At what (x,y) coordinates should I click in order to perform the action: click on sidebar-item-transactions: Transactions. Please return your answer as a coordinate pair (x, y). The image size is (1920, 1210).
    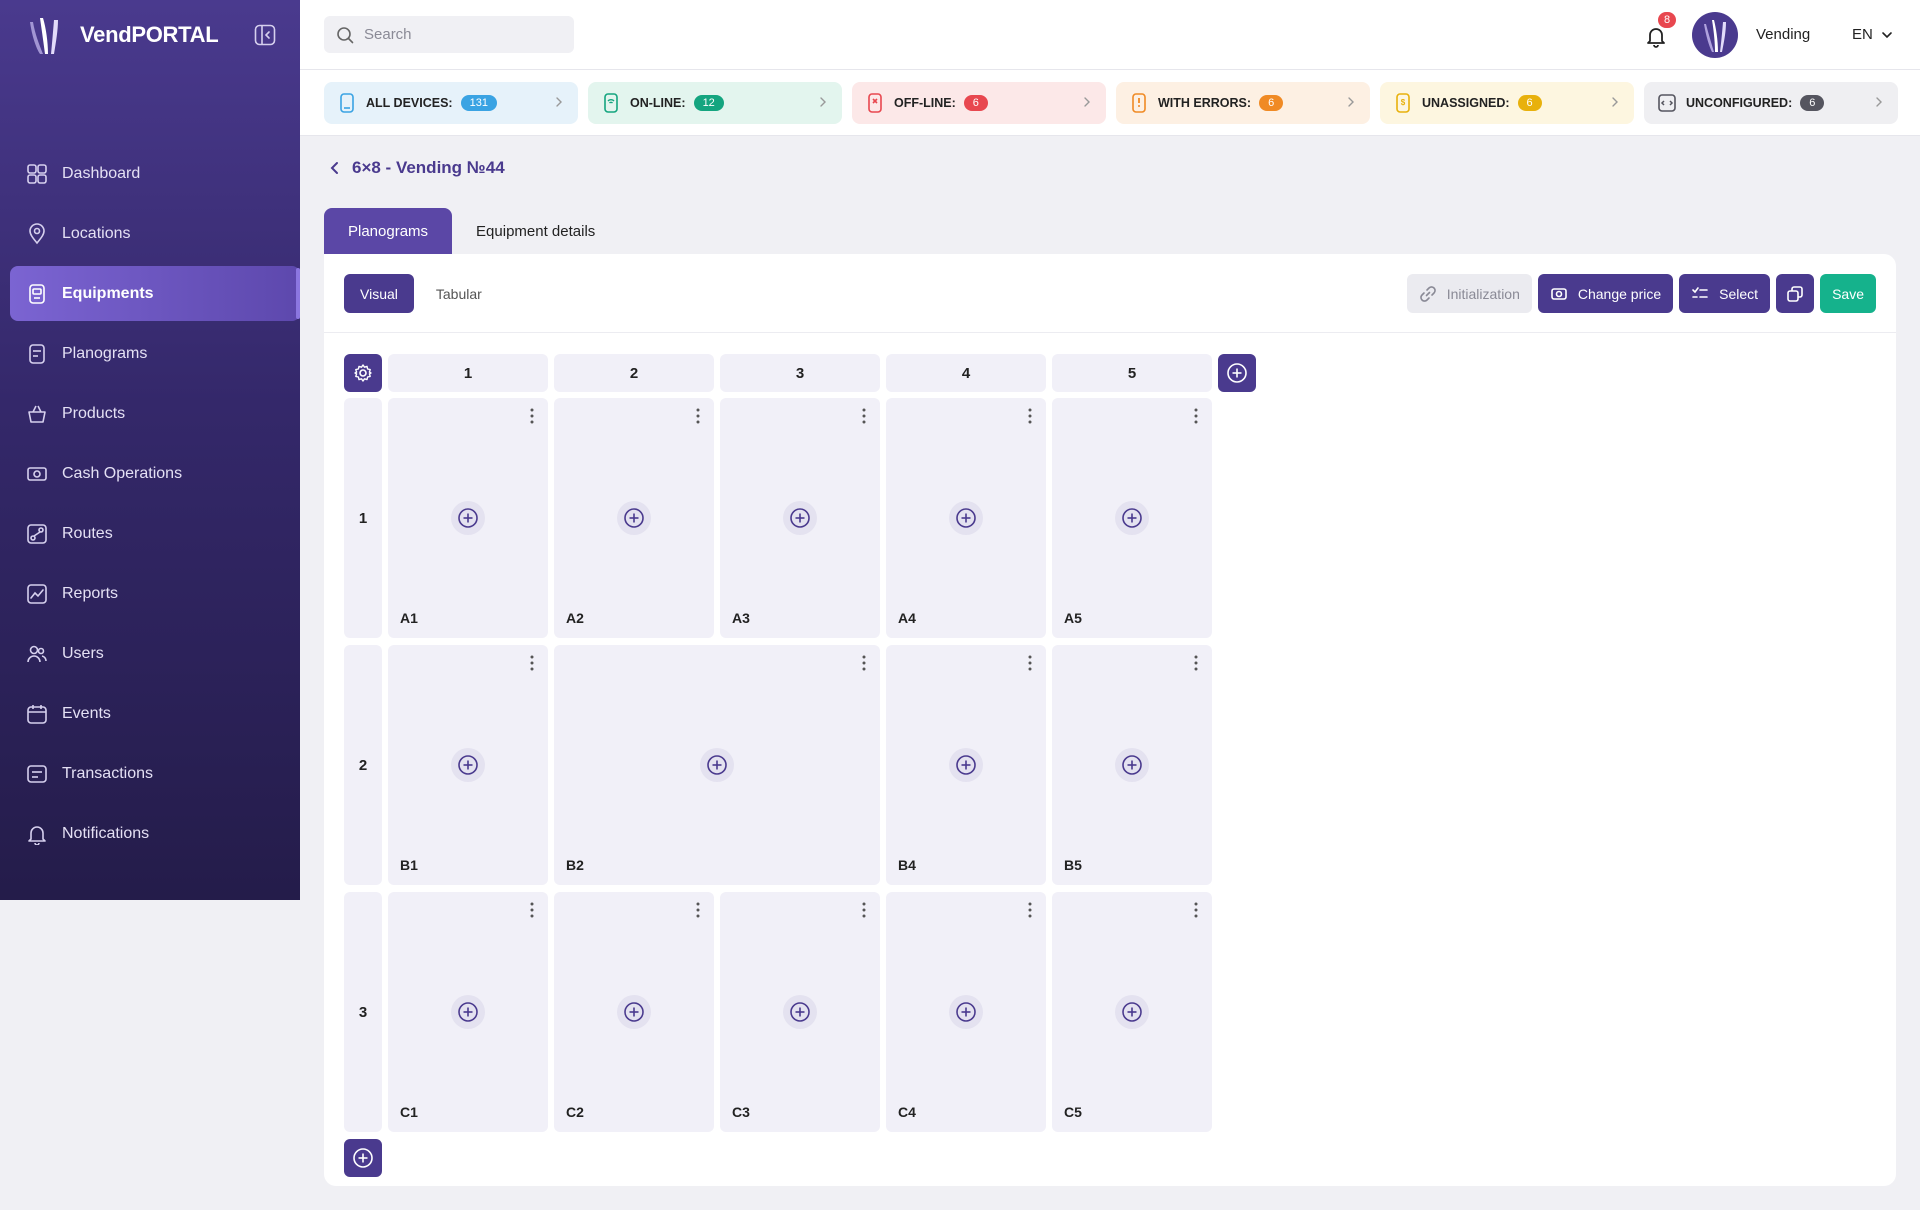
    Looking at the image, I should click on (155, 773).